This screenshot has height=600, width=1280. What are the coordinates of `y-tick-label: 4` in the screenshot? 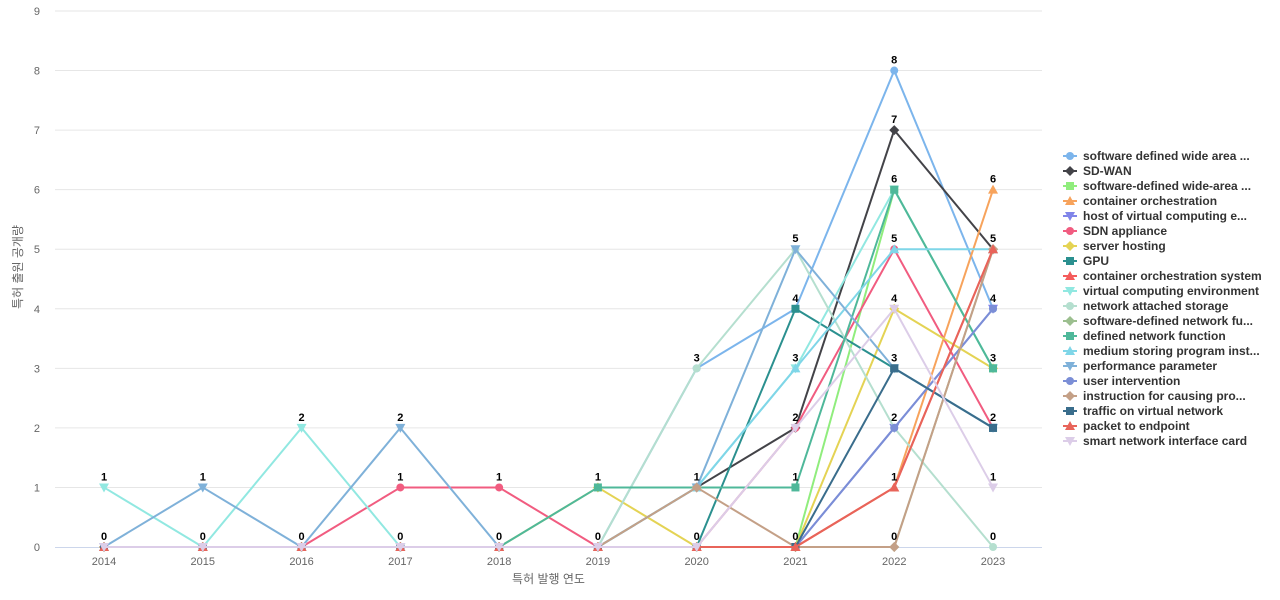 It's located at (37, 310).